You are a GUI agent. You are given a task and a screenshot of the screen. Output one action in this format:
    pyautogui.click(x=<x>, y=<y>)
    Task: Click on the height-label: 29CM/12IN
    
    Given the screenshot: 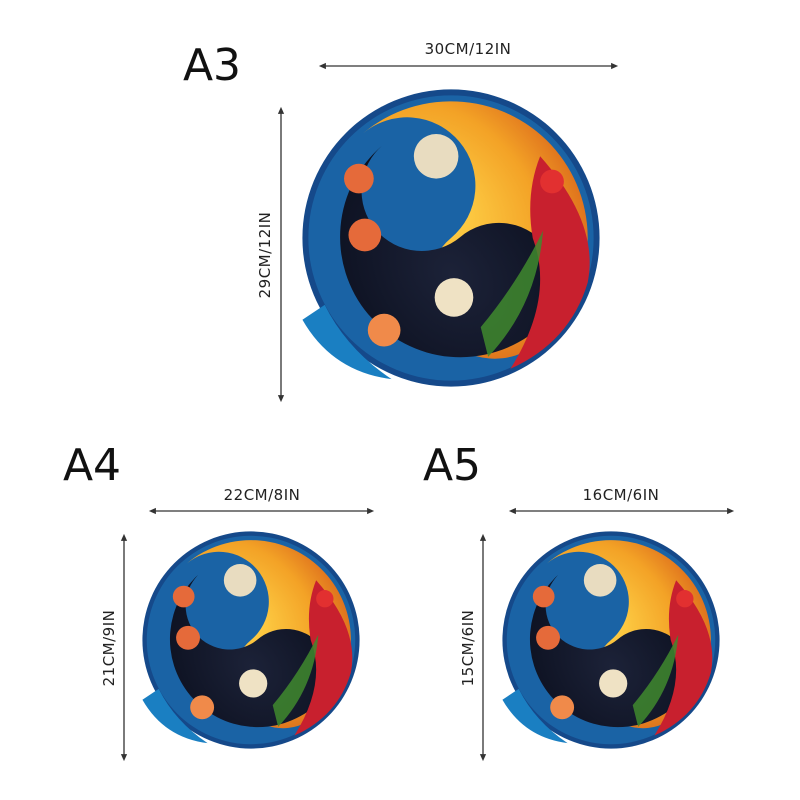 What is the action you would take?
    pyautogui.click(x=265, y=255)
    